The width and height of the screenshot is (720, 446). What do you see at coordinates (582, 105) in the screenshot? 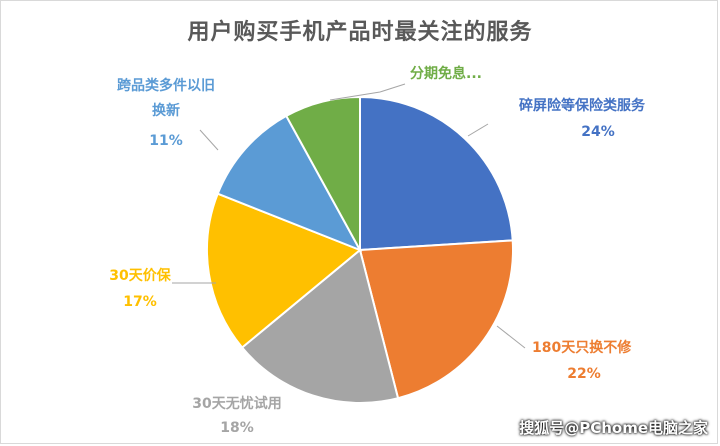
I see `slice-label-0: 碎屏险等保险类服务` at bounding box center [582, 105].